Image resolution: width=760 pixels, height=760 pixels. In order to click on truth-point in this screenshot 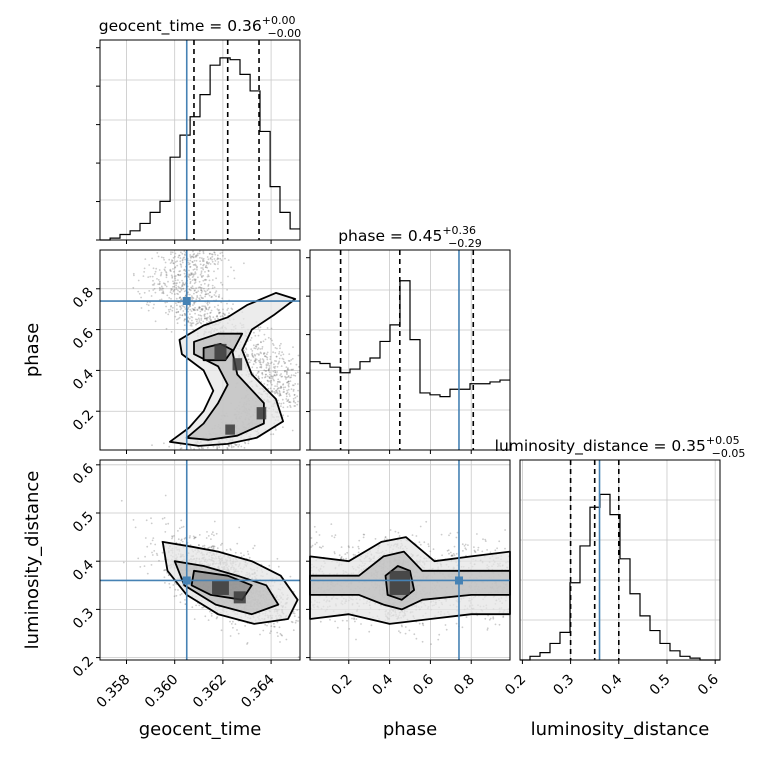, I will do `click(186, 301)`.